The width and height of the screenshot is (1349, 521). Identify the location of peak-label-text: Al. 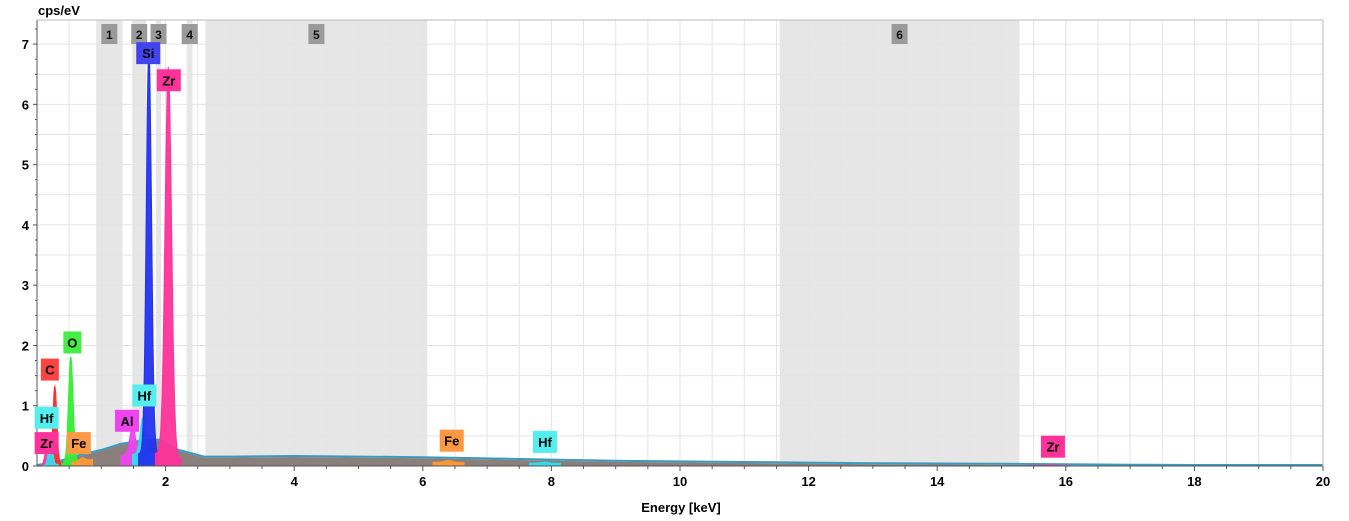
(127, 421).